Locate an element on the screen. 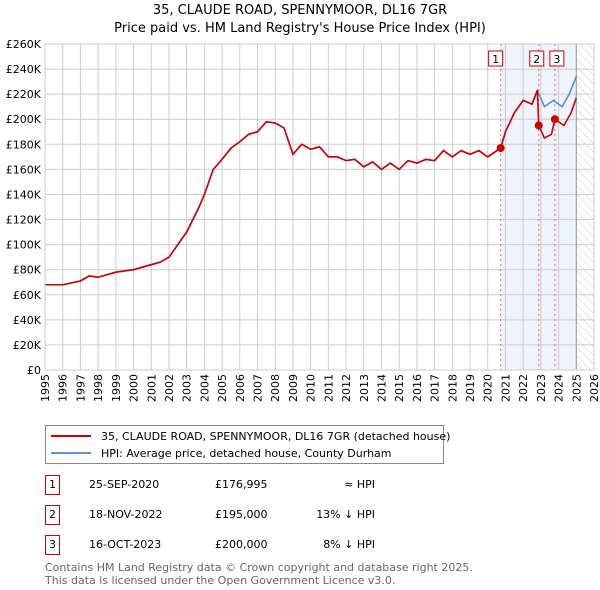  x-tick-label: 2022 is located at coordinates (523, 388).